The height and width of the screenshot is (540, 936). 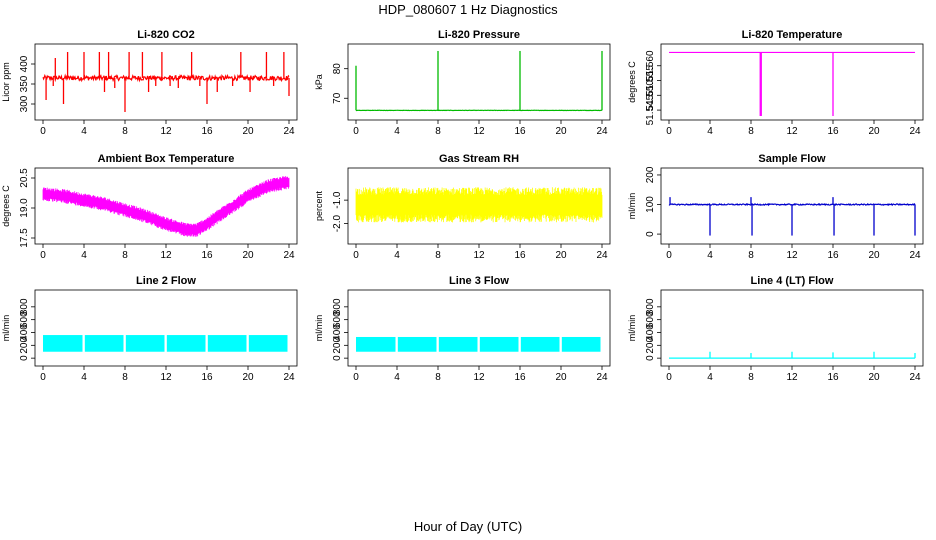 I want to click on y-tick-label: 51.555, so click(x=650, y=80).